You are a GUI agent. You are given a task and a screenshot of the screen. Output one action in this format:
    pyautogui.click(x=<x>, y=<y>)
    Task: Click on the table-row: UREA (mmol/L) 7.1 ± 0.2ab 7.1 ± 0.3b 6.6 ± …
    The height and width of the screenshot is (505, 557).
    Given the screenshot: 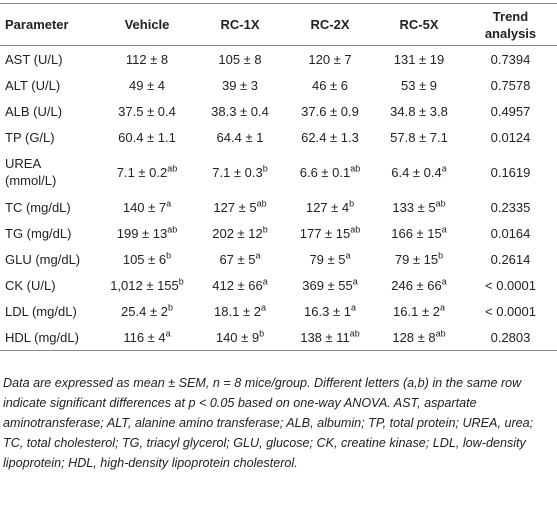 What is the action you would take?
    pyautogui.click(x=278, y=172)
    